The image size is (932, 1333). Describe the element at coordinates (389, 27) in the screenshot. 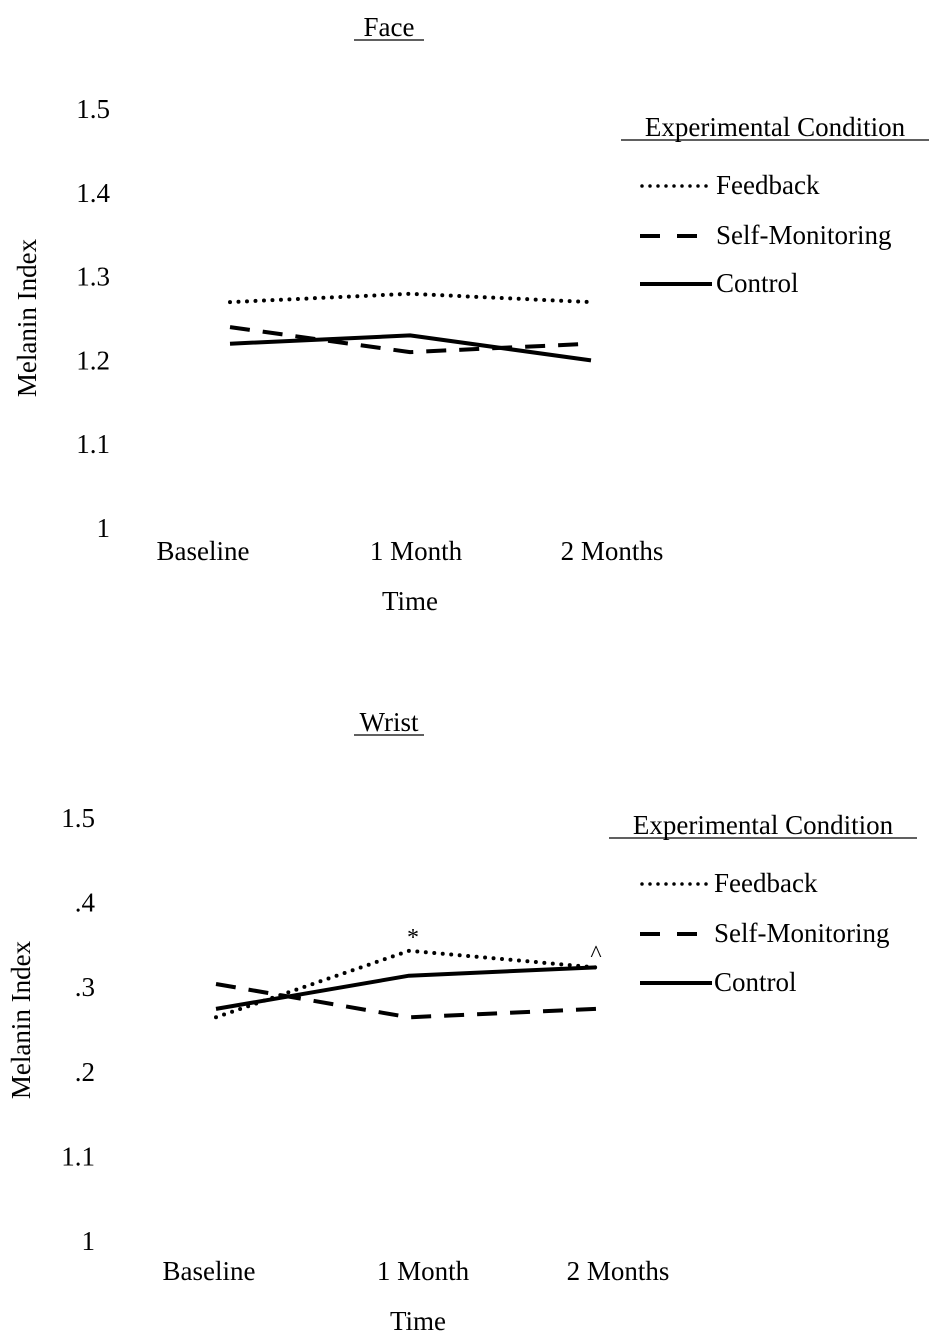

I see `chart-title: Face` at that location.